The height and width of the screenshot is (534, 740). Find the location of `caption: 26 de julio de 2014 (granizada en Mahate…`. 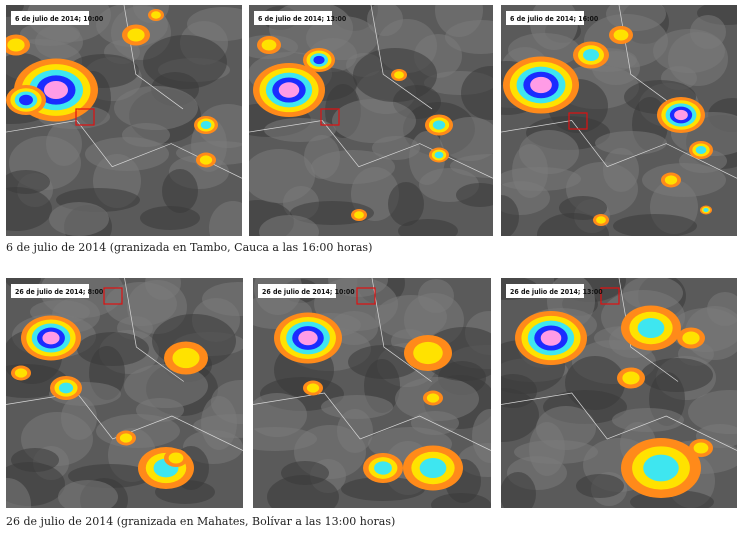

caption: 26 de julio de 2014 (granizada en Mahate… is located at coordinates (201, 521).